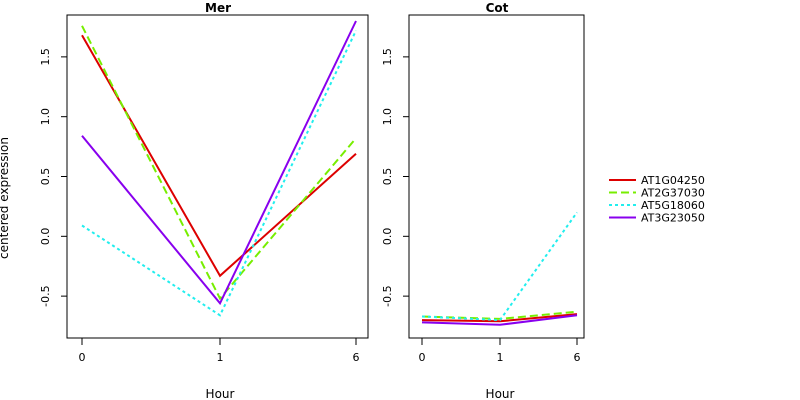 This screenshot has height=400, width=800. What do you see at coordinates (673, 218) in the screenshot?
I see `legend-label: AT3G23050` at bounding box center [673, 218].